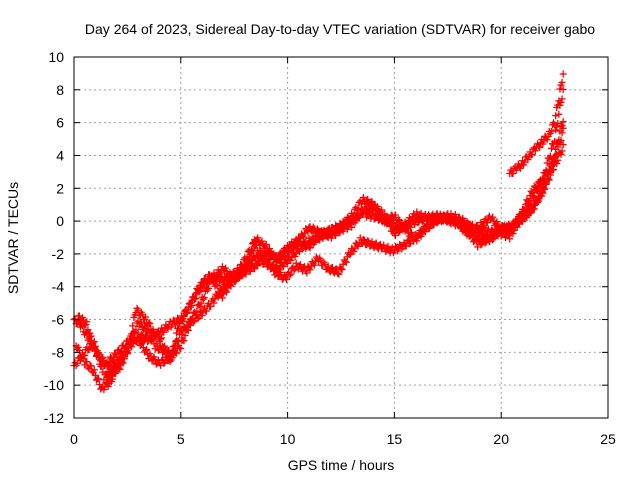  Describe the element at coordinates (395, 439) in the screenshot. I see `x-tick-label: 15` at that location.